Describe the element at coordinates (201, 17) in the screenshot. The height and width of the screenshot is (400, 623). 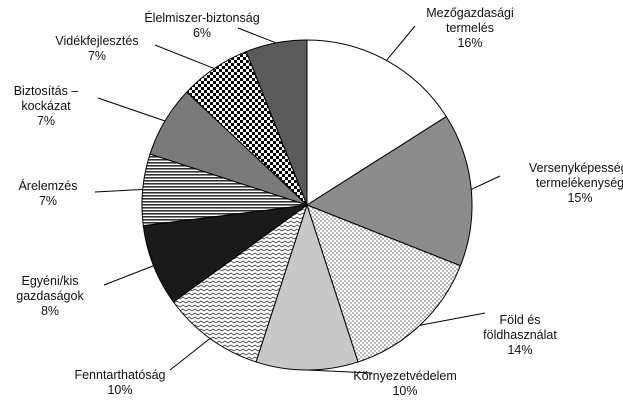
I see `slice-name-elelmiszer-biztonsag: Élelmiszer-biztonság` at that location.